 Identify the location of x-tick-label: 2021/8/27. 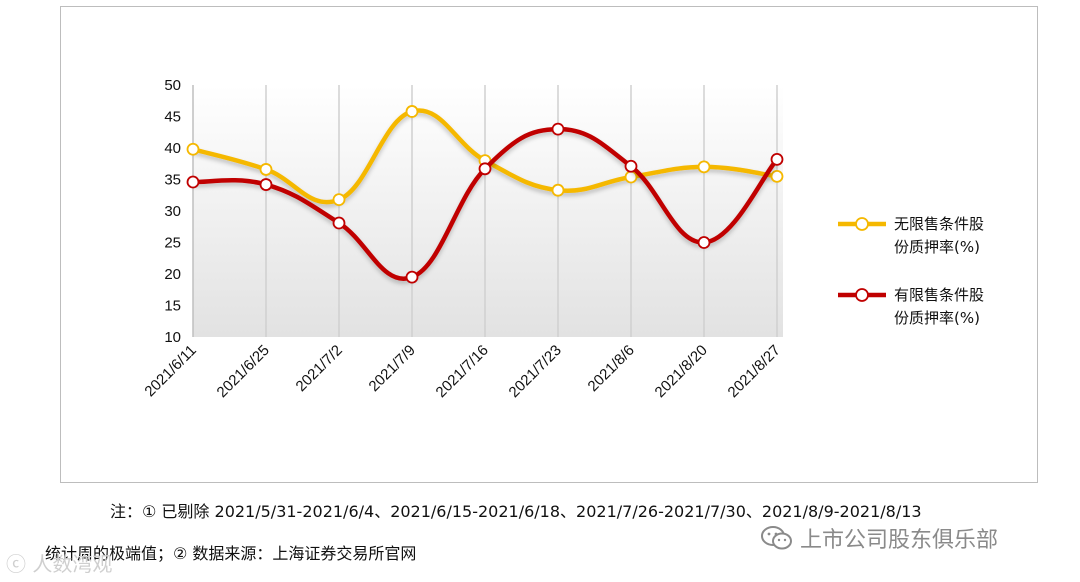
(754, 371).